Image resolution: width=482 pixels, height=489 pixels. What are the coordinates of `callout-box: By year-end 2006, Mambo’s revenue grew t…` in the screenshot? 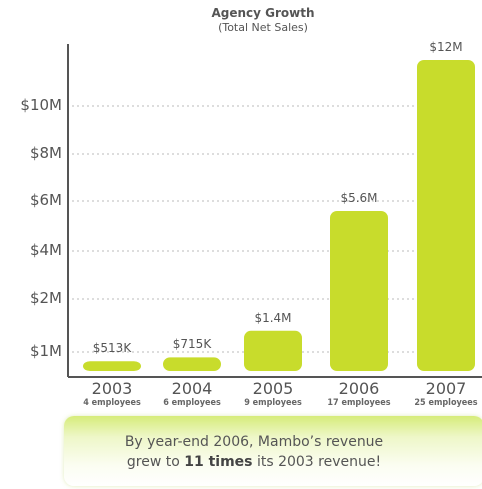 It's located at (273, 451).